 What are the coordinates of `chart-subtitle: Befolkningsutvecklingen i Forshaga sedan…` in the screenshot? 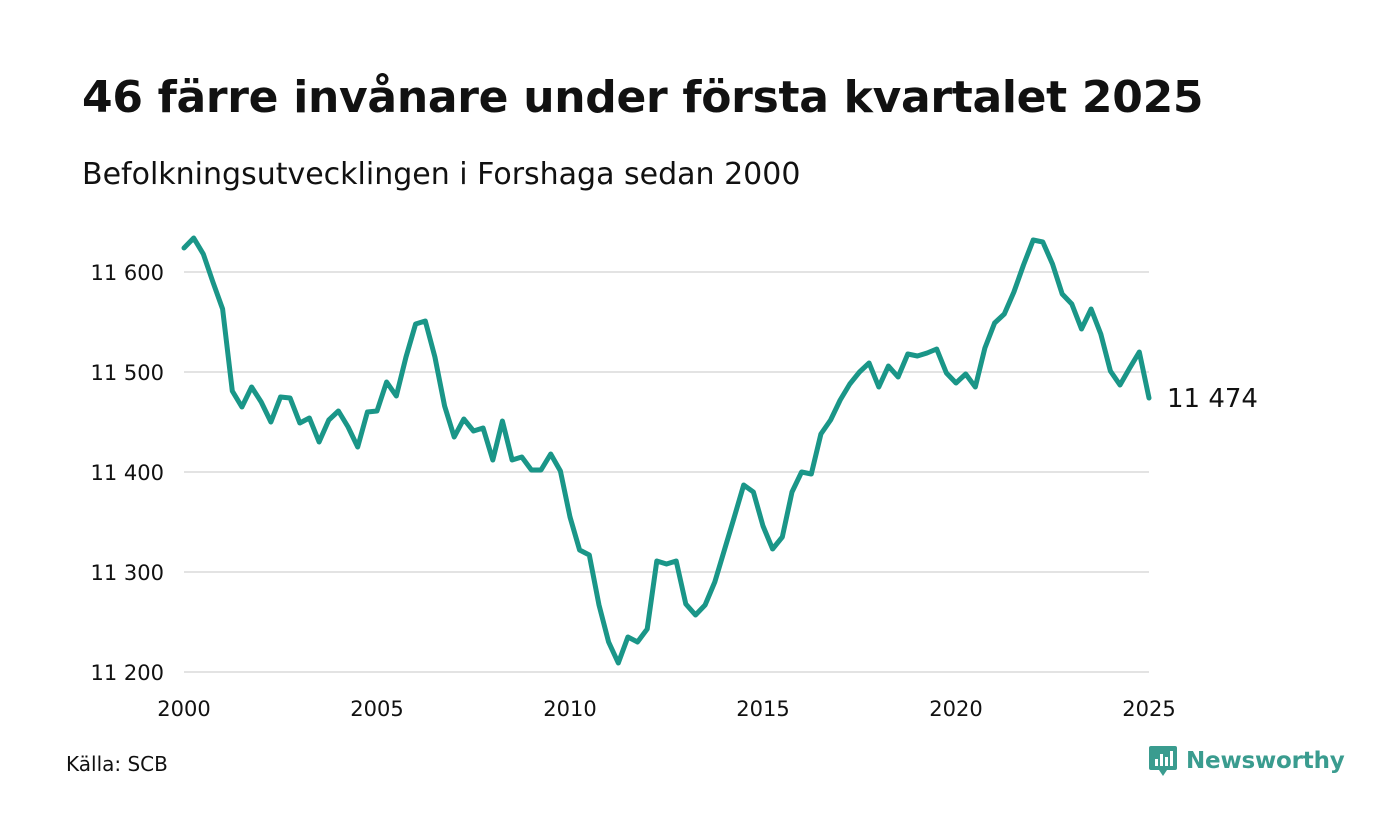 It's located at (441, 174).